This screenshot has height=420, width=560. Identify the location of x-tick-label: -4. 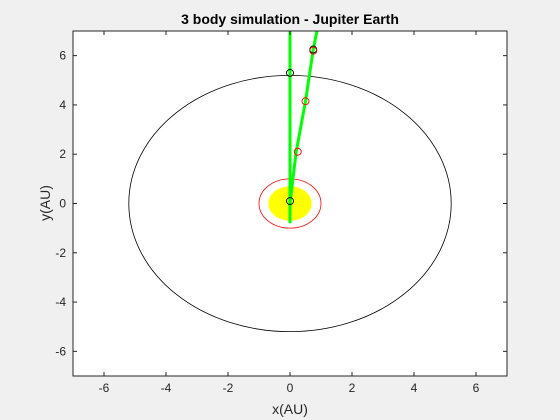
(166, 388).